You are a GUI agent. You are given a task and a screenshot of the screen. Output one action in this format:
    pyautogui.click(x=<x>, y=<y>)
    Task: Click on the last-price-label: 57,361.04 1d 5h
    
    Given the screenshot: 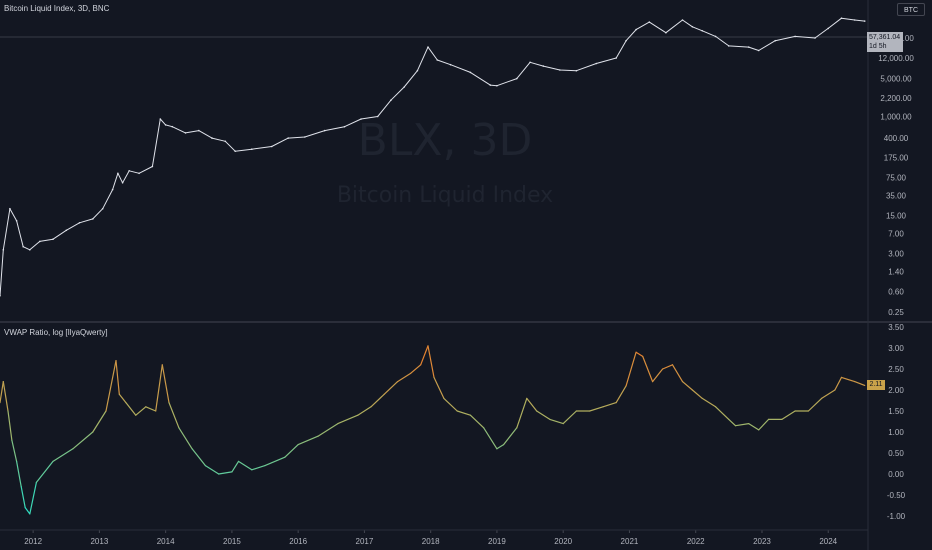 What is the action you would take?
    pyautogui.click(x=885, y=42)
    